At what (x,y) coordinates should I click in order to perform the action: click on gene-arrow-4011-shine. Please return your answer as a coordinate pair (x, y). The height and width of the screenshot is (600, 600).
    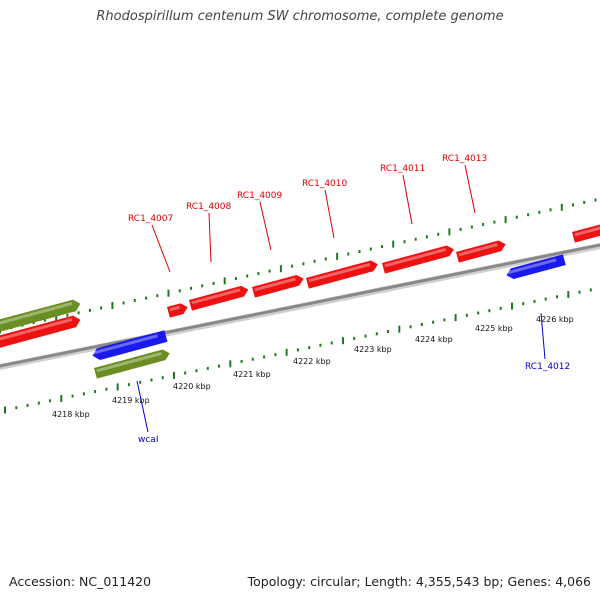
    Looking at the image, I should click on (415, 257).